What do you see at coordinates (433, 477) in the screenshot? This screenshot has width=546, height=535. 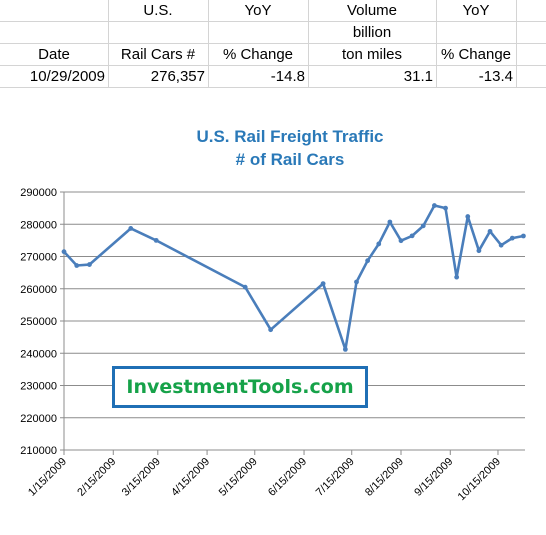 I see `x-tick-label: 9/15/2009` at bounding box center [433, 477].